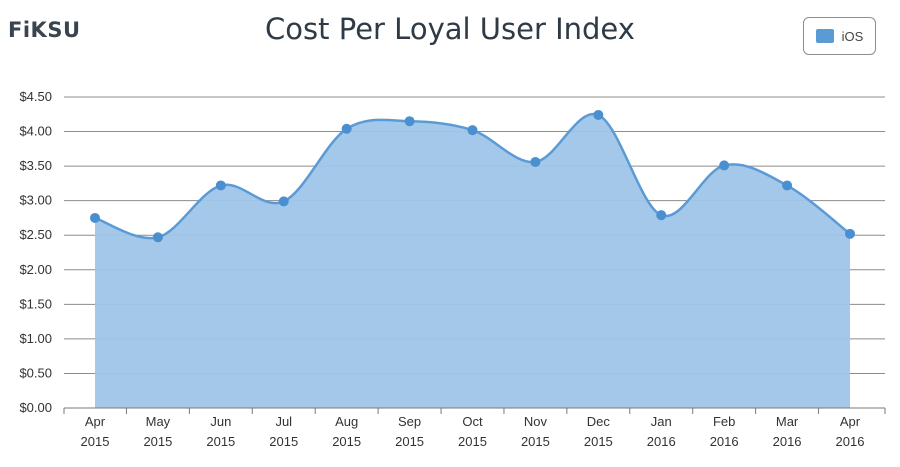 This screenshot has height=467, width=900. Describe the element at coordinates (35, 407) in the screenshot. I see `y-tick-label: $0.00` at that location.